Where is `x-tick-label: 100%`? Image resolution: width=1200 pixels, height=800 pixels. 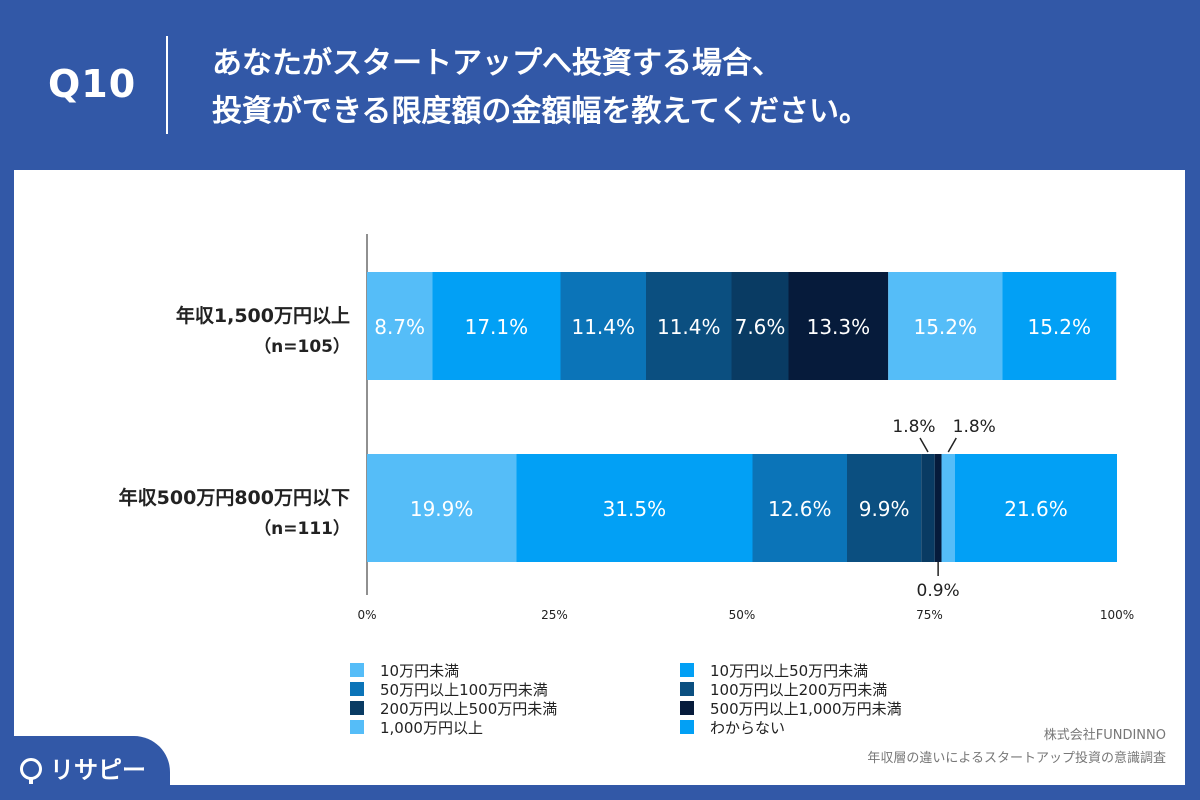 x-tick-label: 100% is located at coordinates (1117, 615).